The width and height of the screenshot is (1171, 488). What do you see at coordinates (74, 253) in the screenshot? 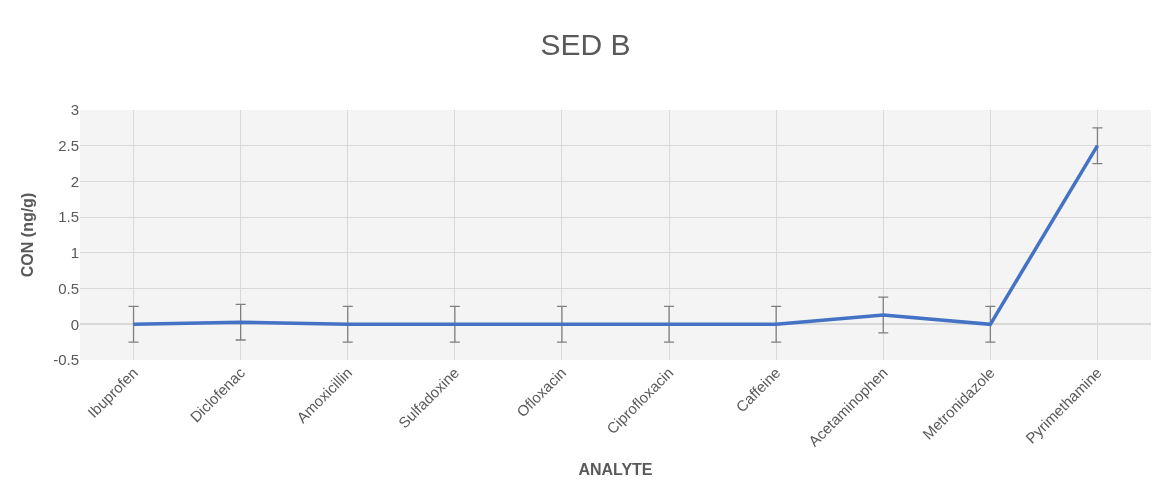
I see `y-tick-label: 1` at bounding box center [74, 253].